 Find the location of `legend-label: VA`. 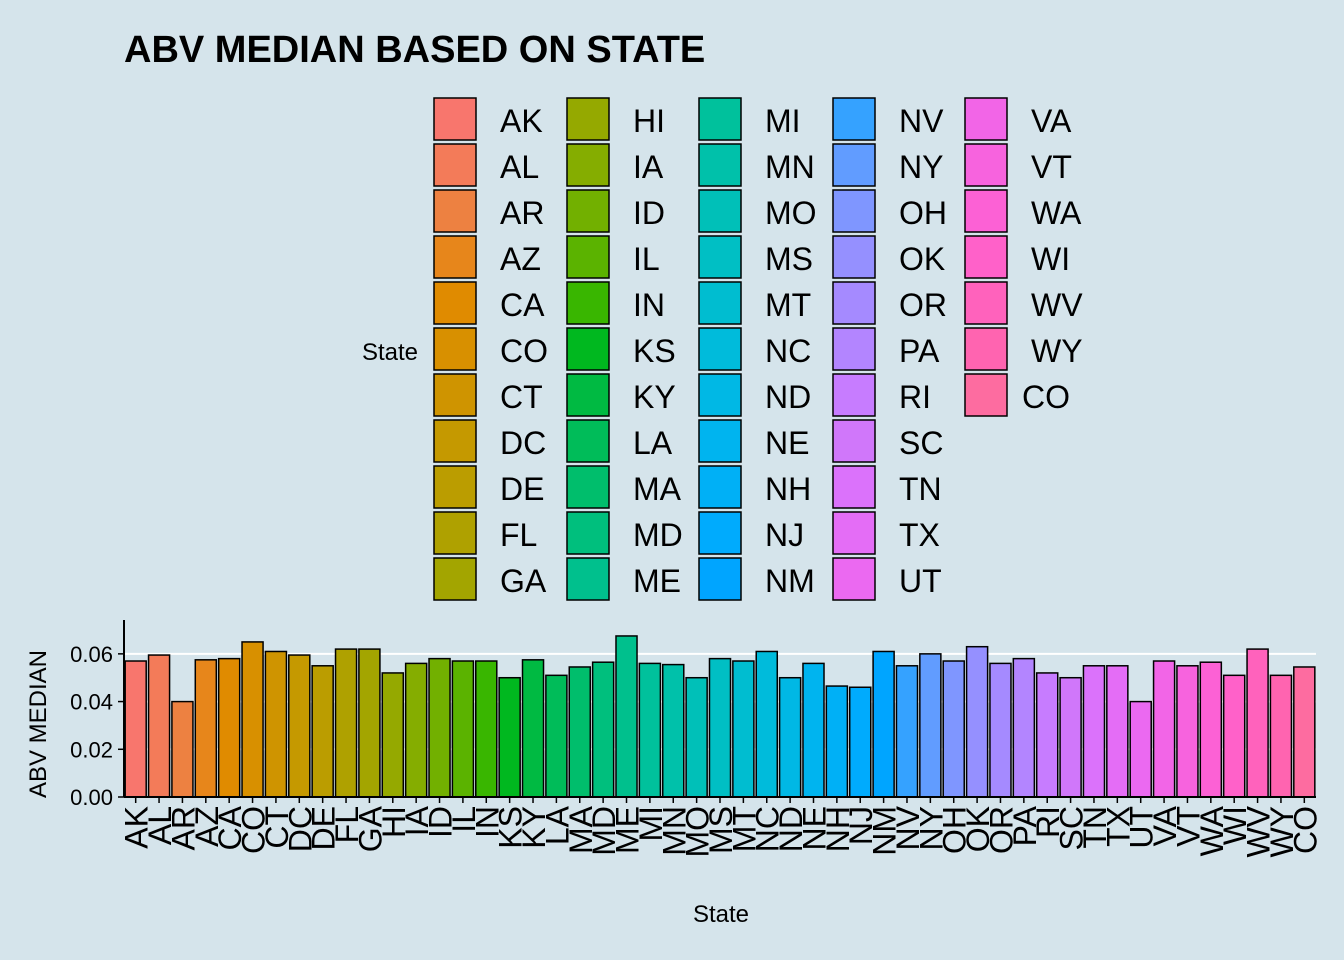

legend-label: VA is located at coordinates (1051, 121).